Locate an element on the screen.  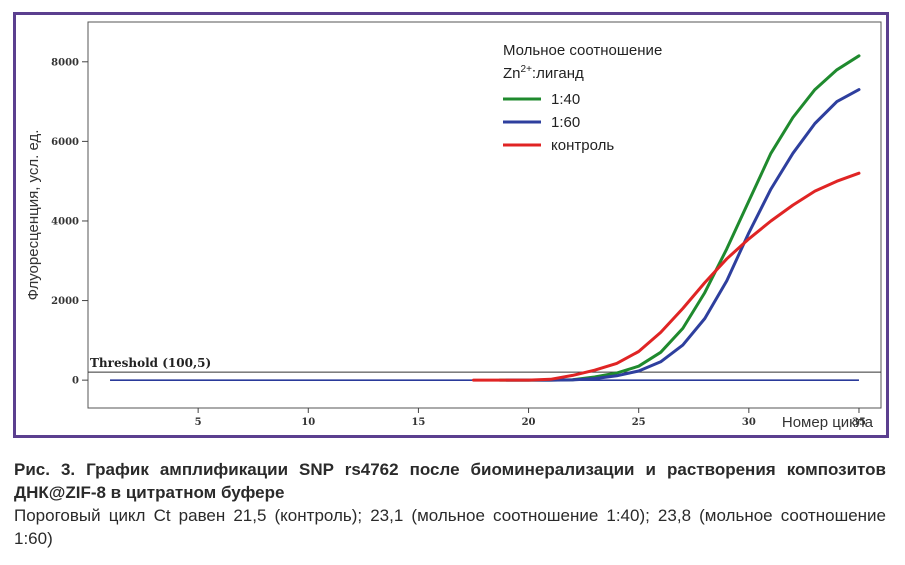
x-axis-label: Номер цикла is located at coordinates (828, 422).